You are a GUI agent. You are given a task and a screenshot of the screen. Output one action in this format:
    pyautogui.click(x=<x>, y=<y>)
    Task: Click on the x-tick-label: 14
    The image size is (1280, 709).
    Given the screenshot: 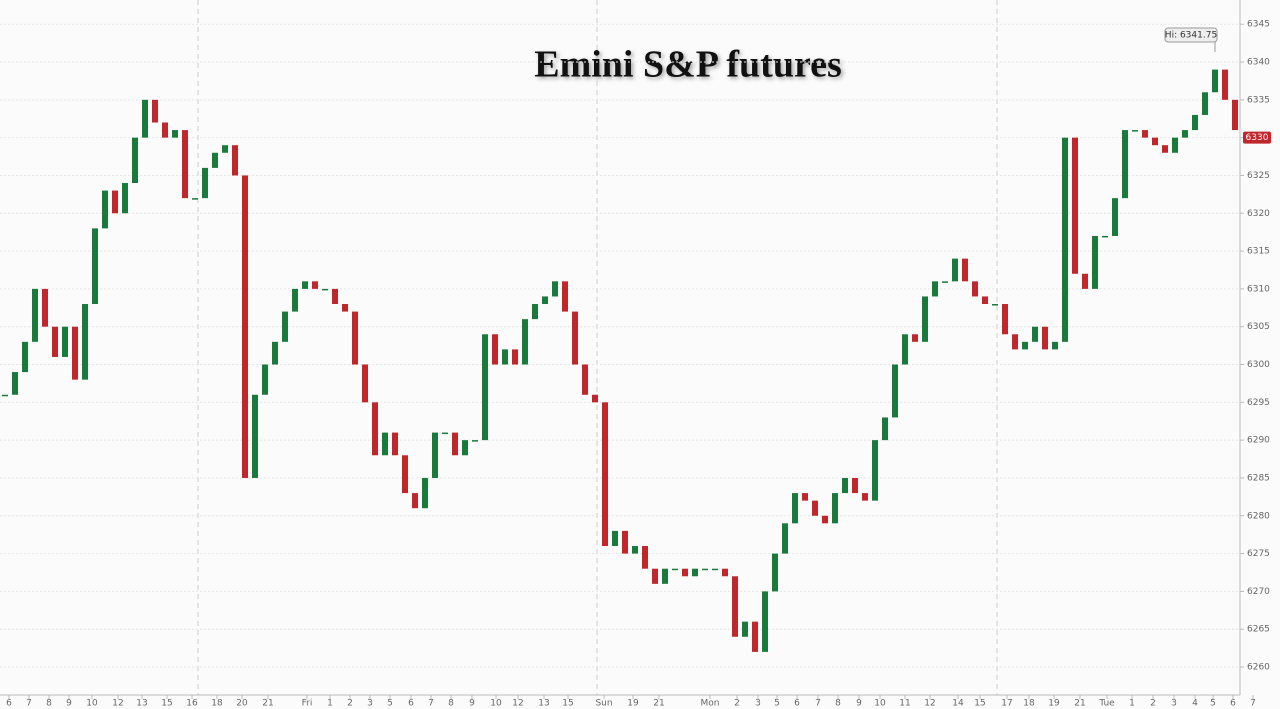 What is the action you would take?
    pyautogui.click(x=958, y=704)
    